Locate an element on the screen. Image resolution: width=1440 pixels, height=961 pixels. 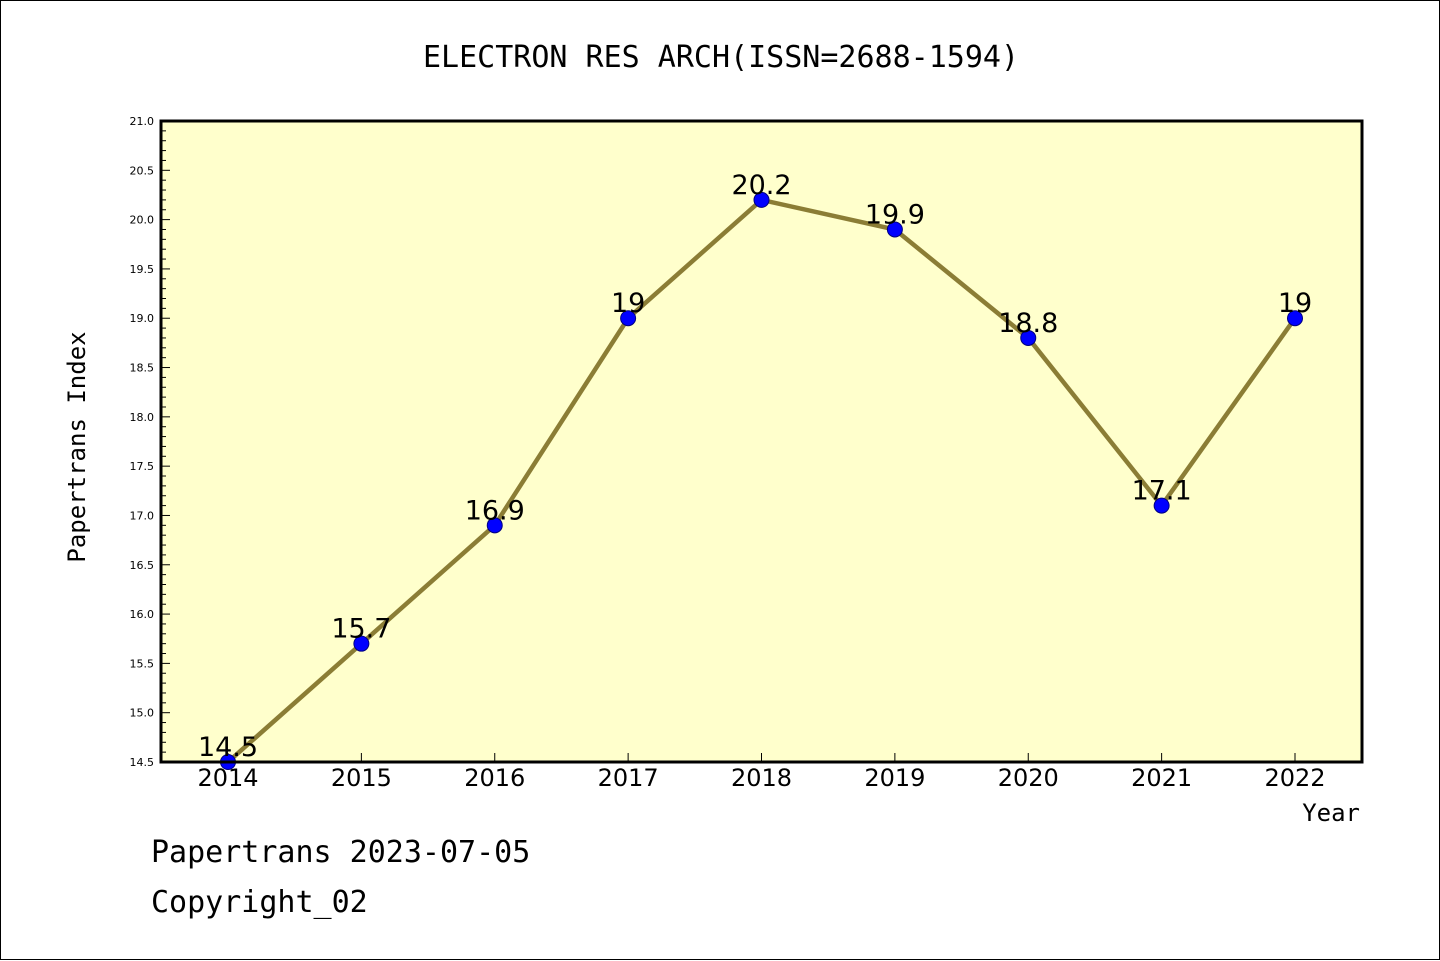
data-label: 18.8 is located at coordinates (1028, 323).